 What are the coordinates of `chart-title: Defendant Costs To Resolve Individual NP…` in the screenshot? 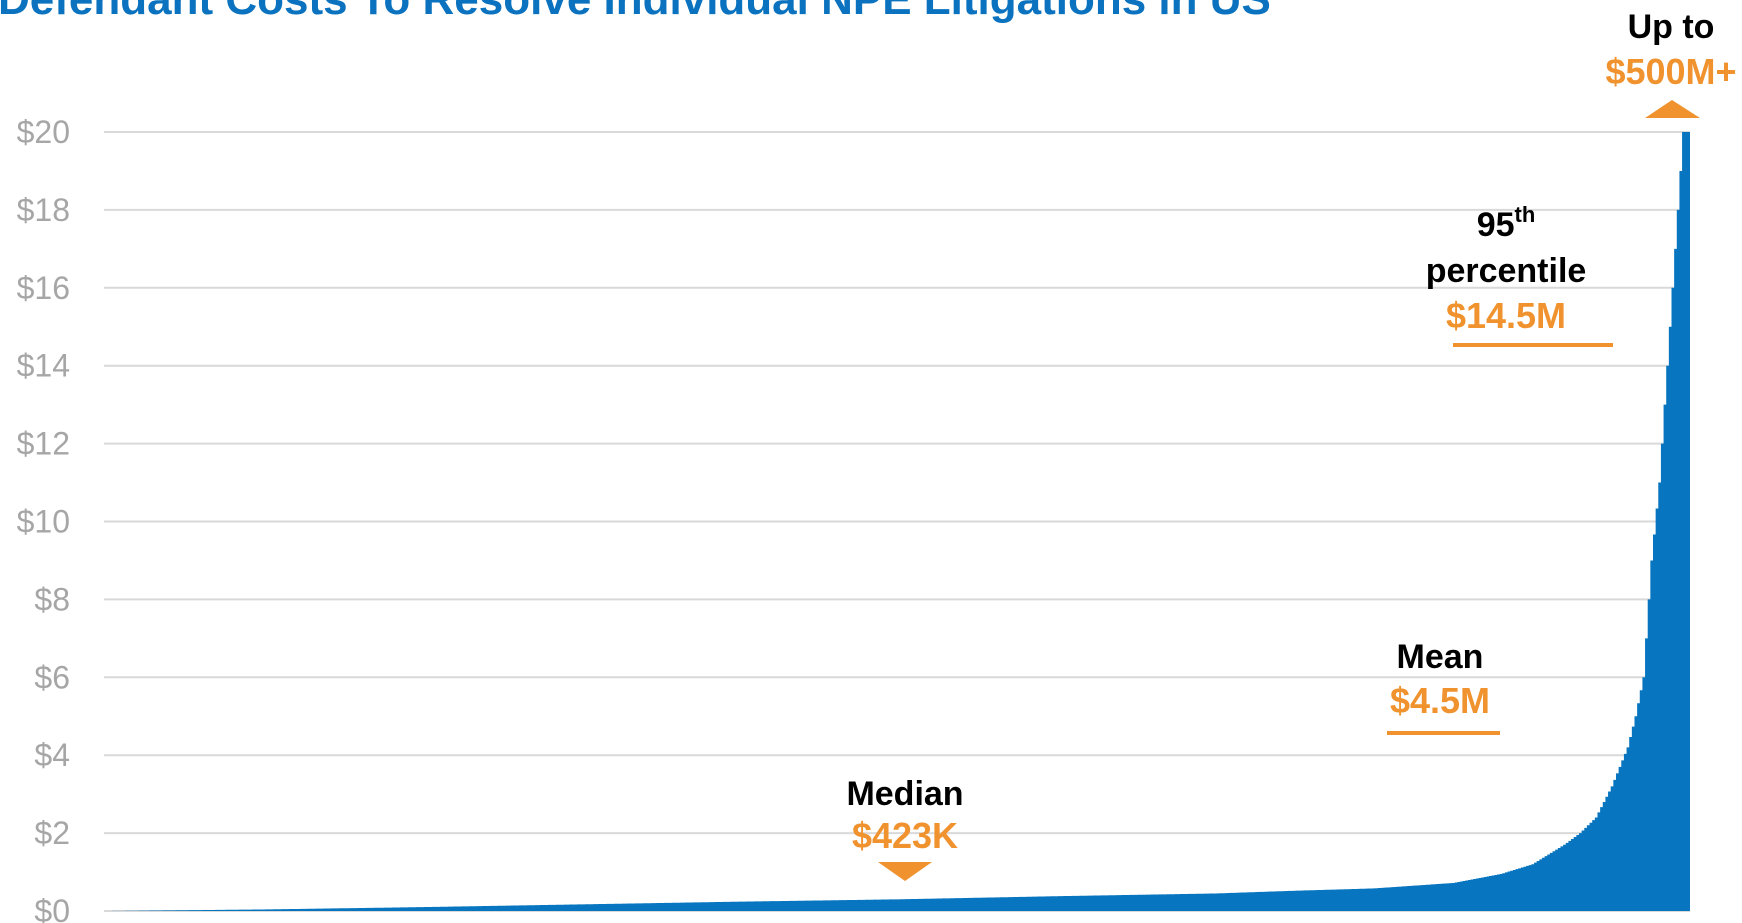 It's located at (635, 12).